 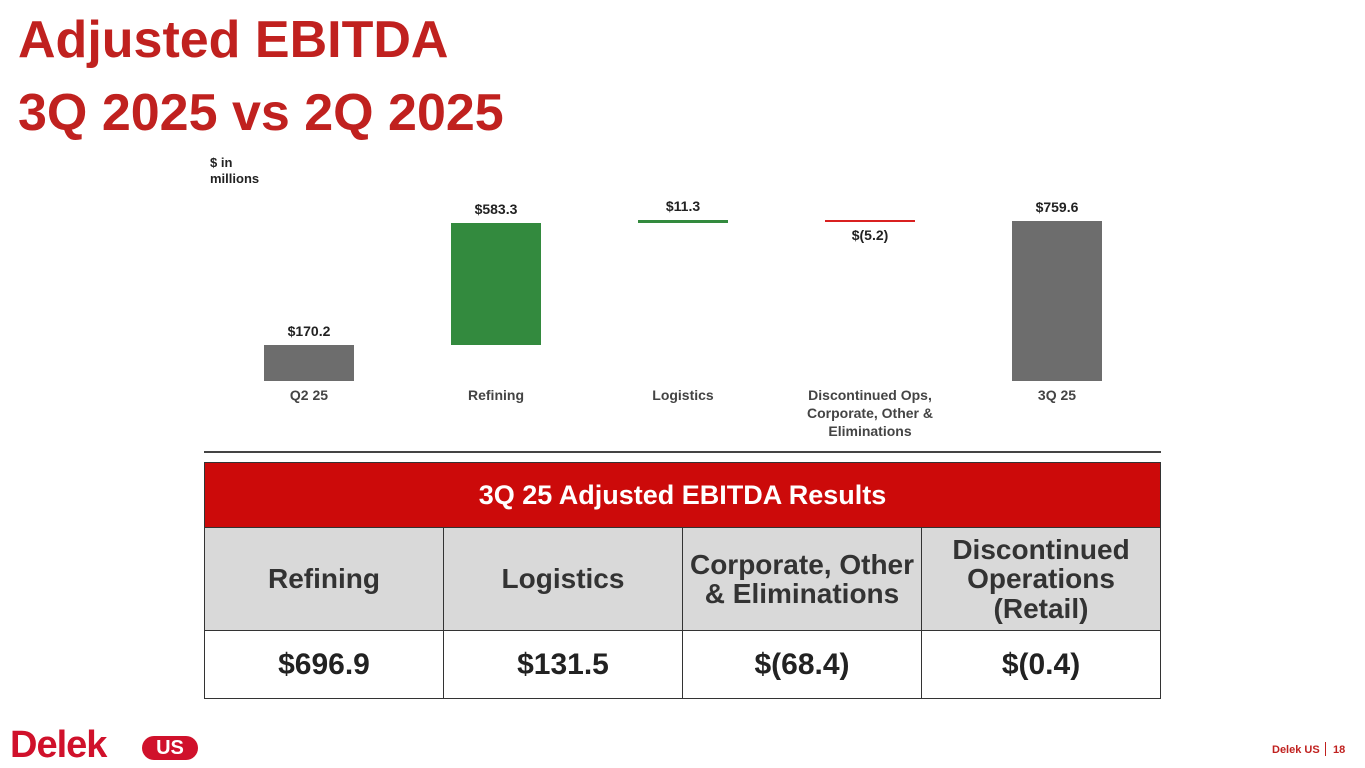 I want to click on data-label: $(5.2), so click(x=870, y=235).